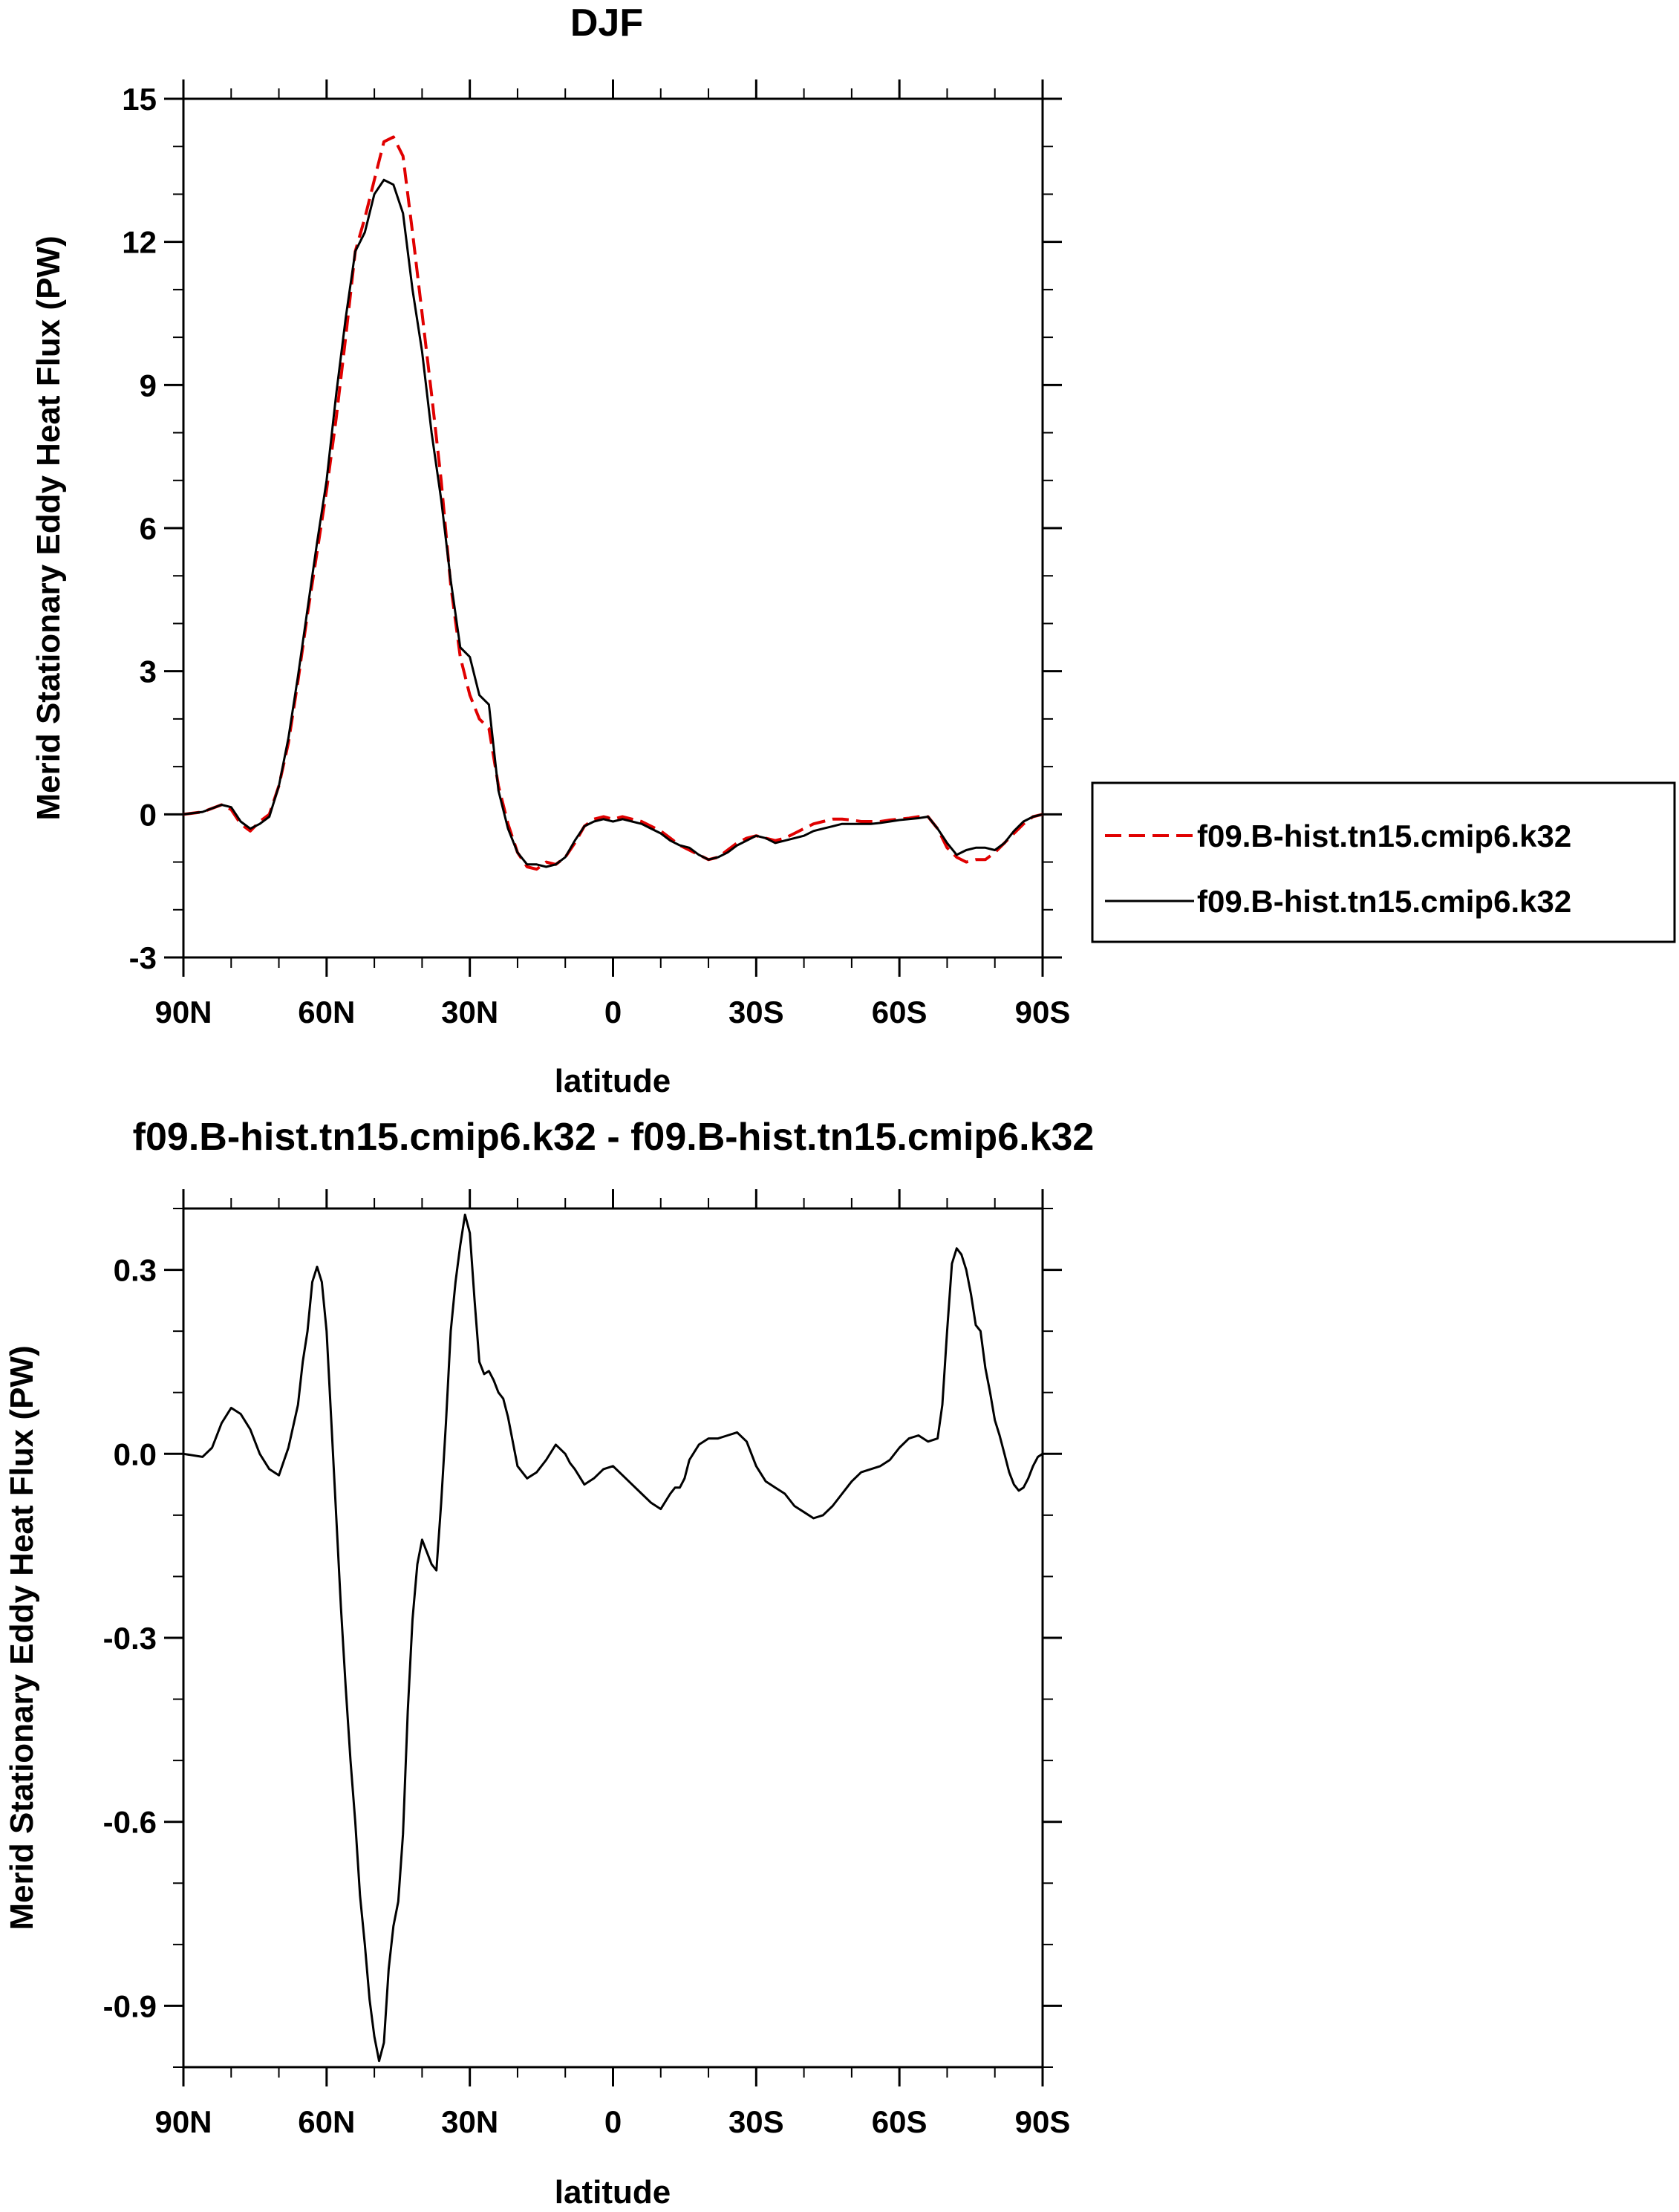  I want to click on top-xtick-label: 60S, so click(899, 1012).